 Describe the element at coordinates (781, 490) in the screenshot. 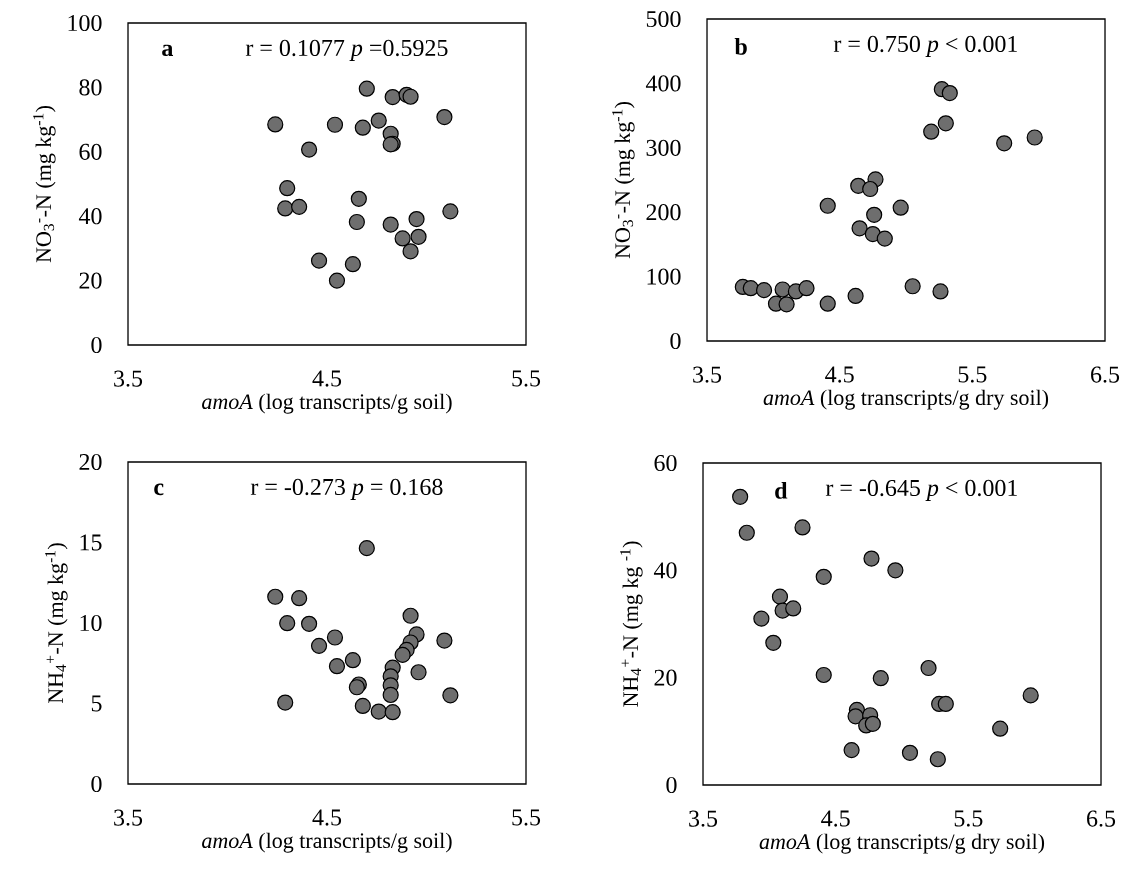

I see `annotation: d` at that location.